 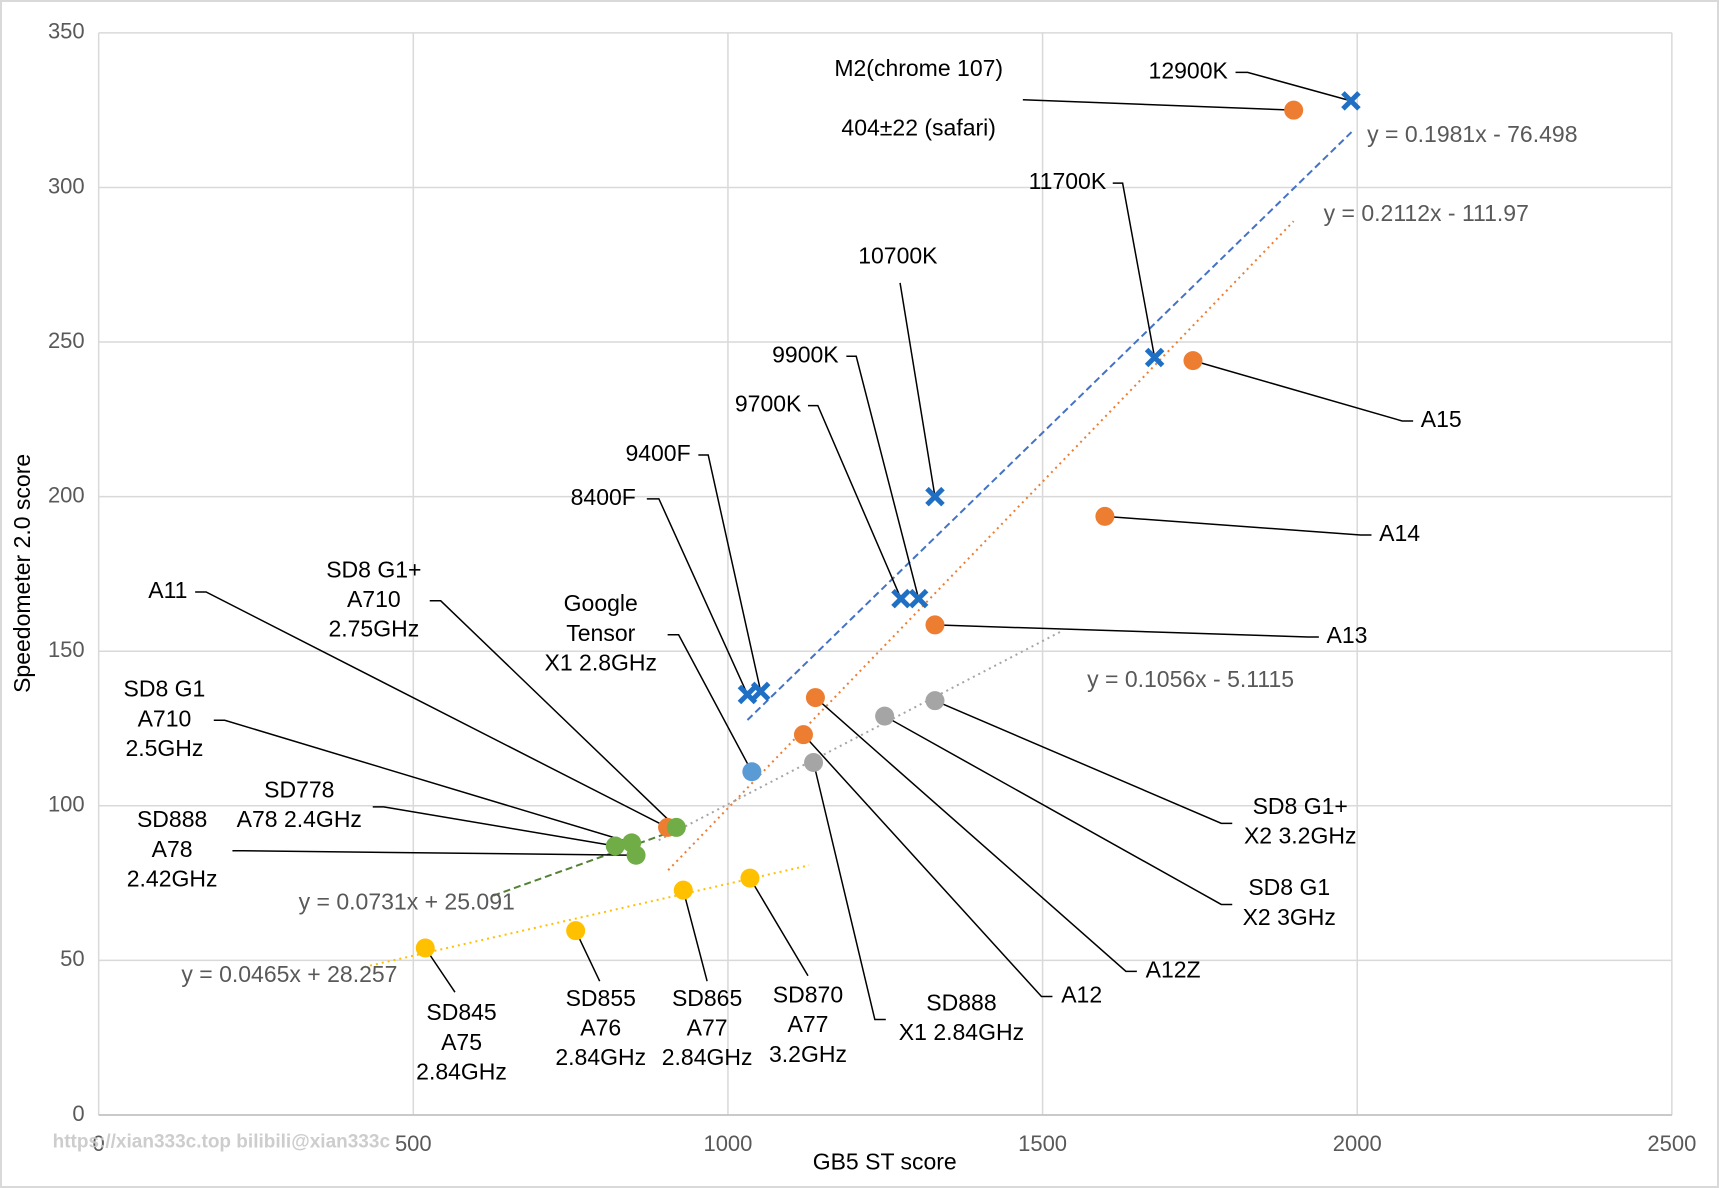 I want to click on x-tick-label: 2000, so click(x=1357, y=1143).